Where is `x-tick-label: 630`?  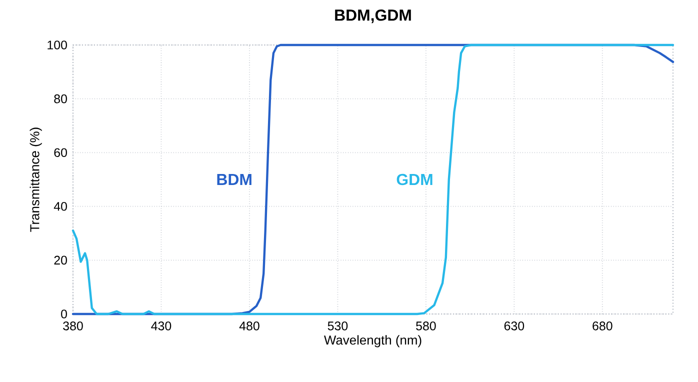 x-tick-label: 630 is located at coordinates (514, 326).